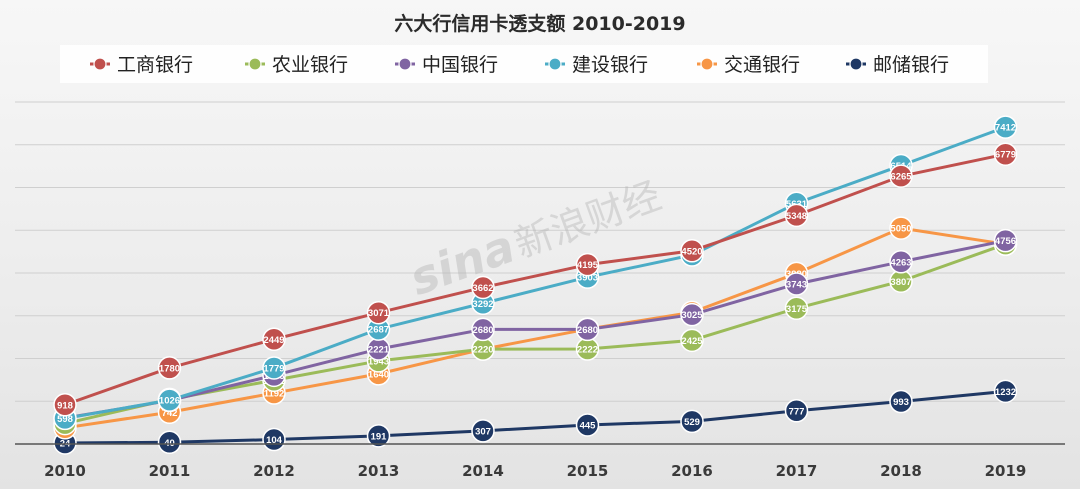  I want to click on data-label: 5050, so click(900, 229).